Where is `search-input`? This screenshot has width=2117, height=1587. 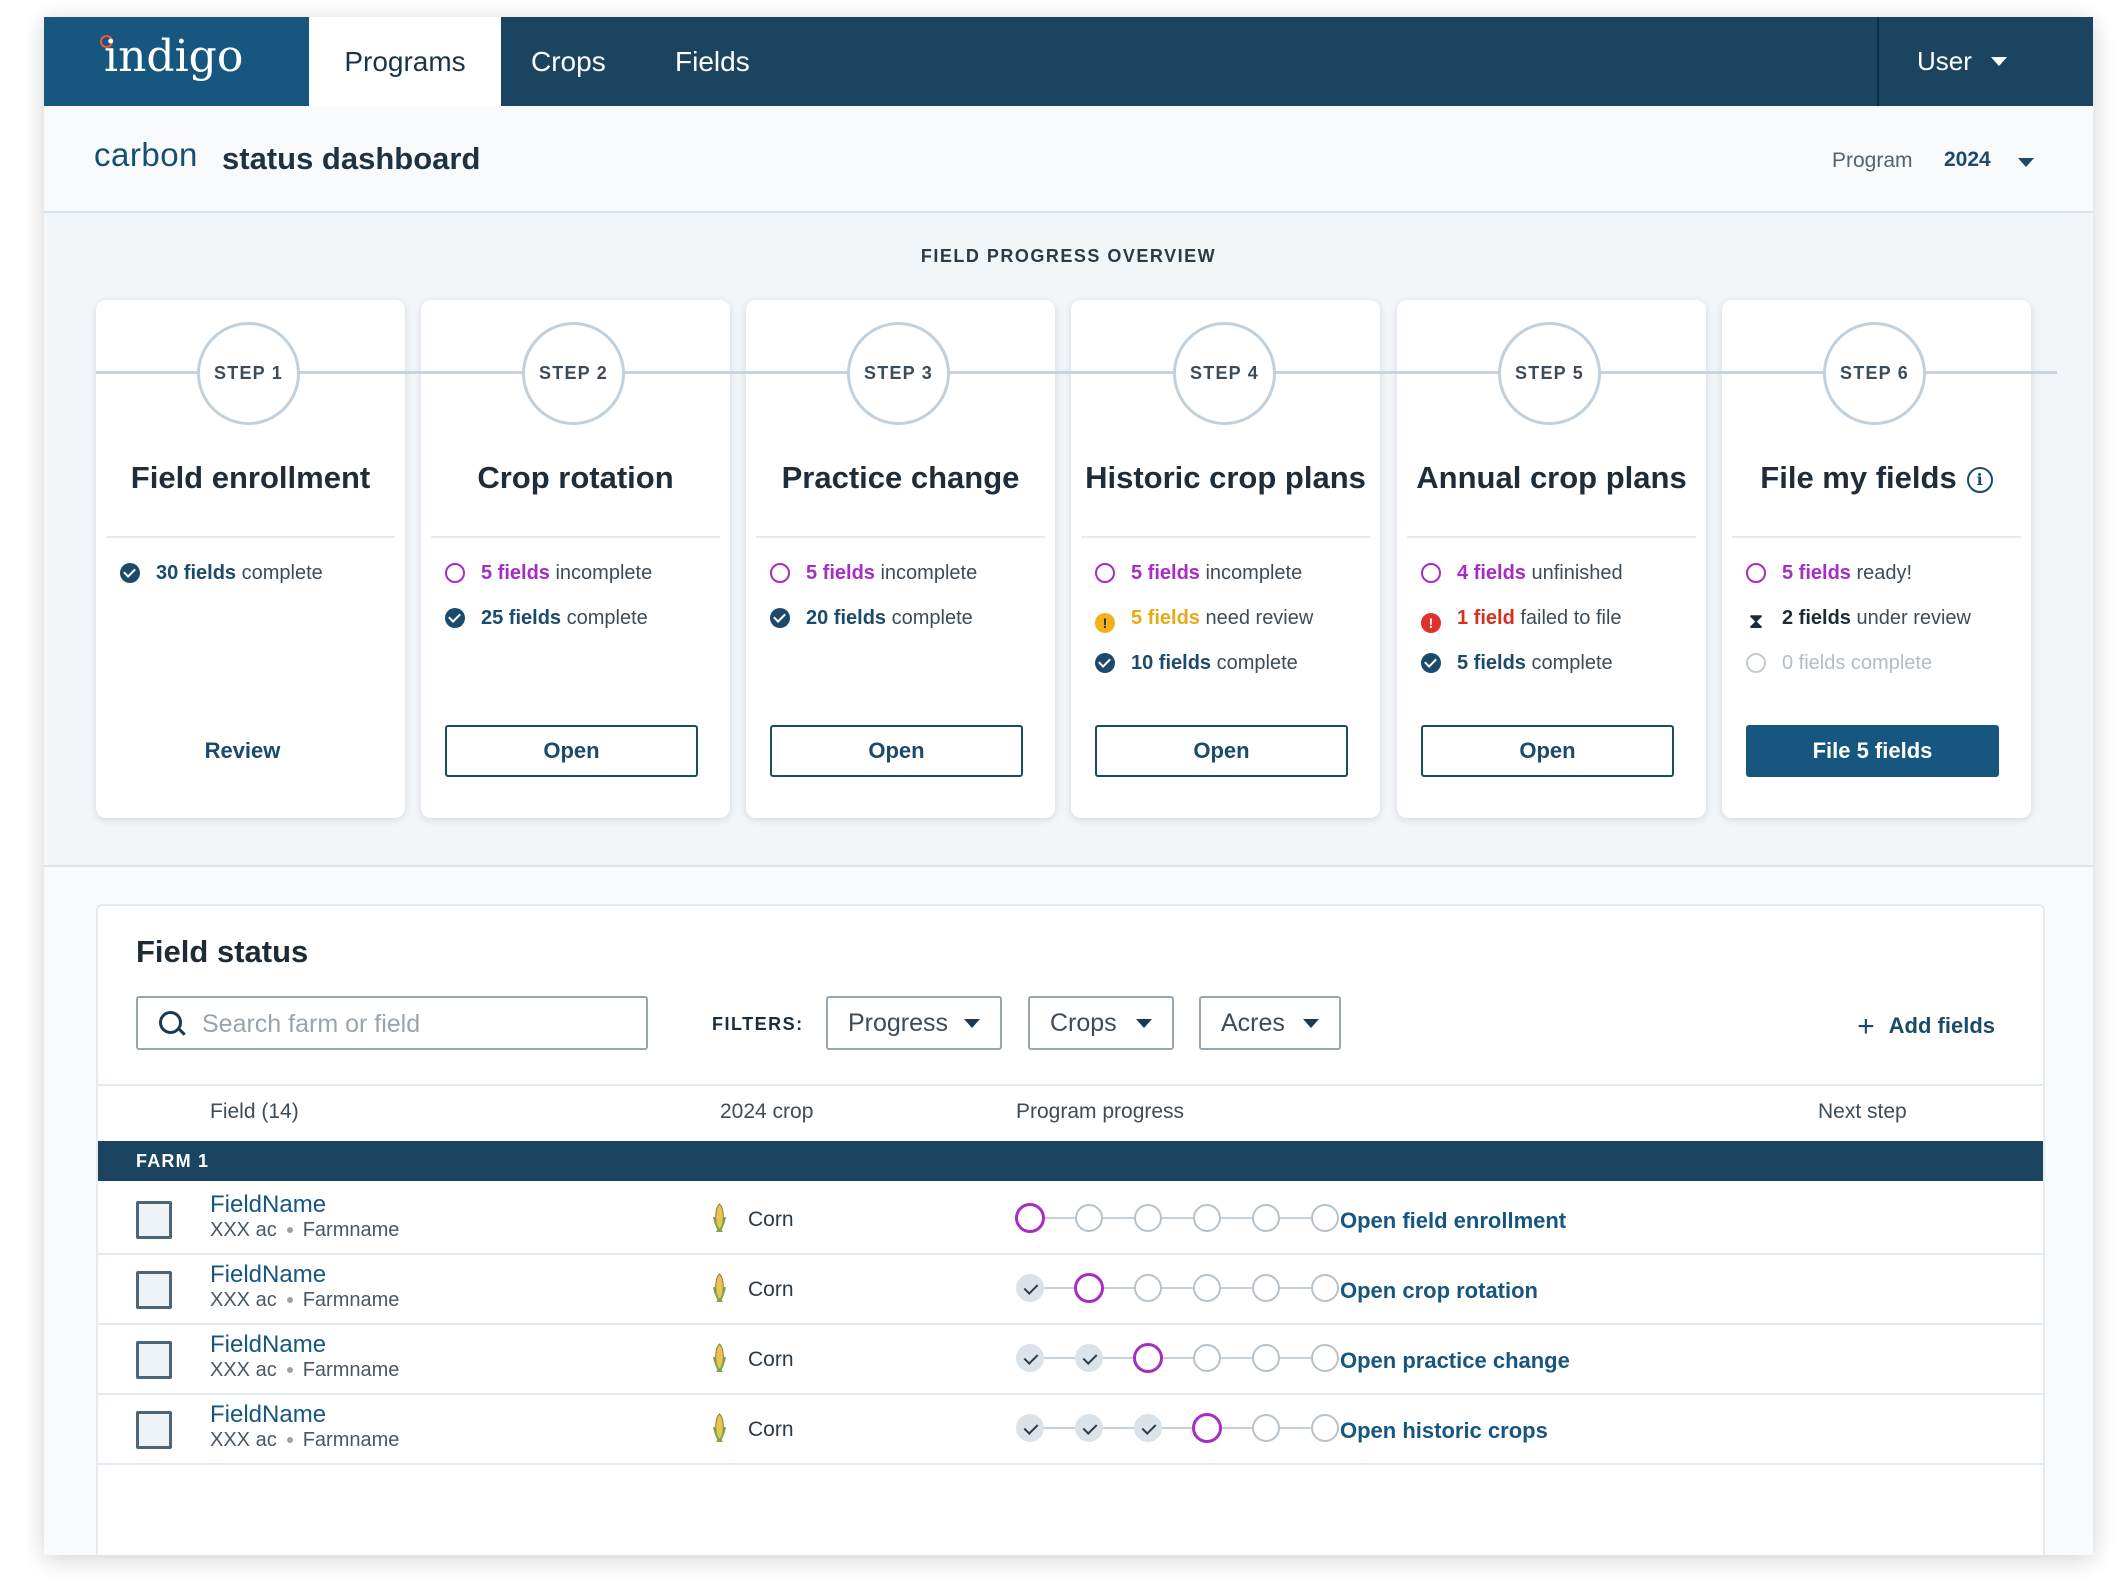 search-input is located at coordinates (417, 1024).